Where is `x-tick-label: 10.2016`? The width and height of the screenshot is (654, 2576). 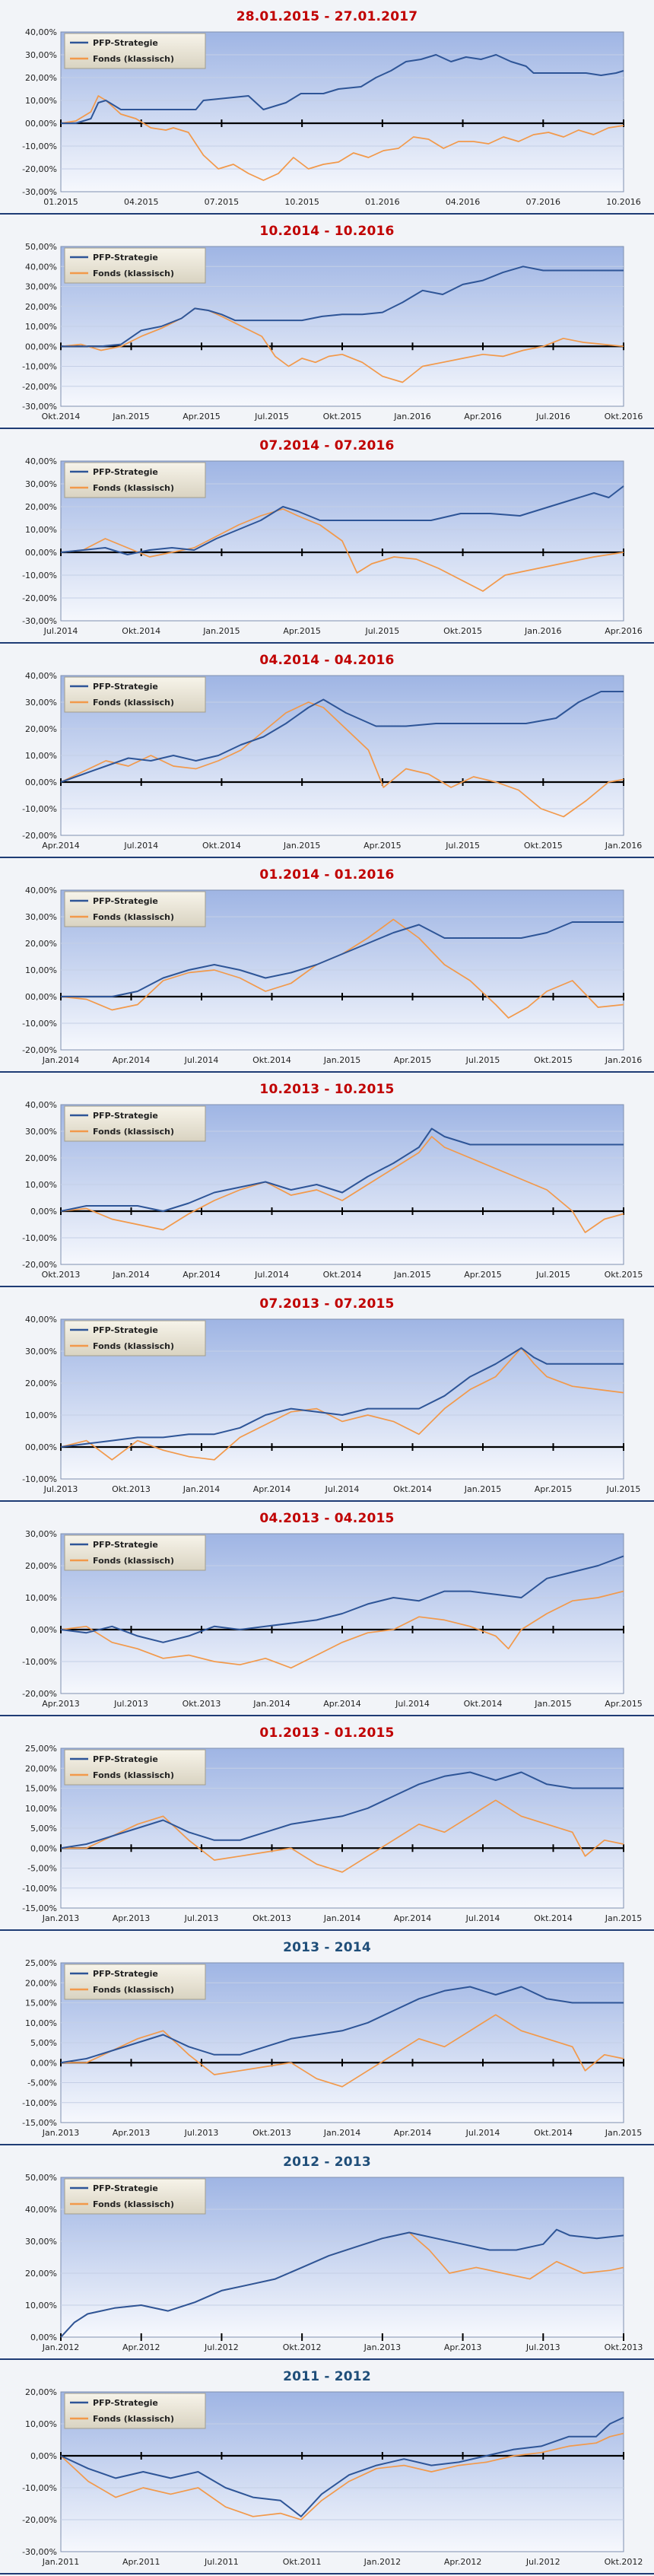
x-tick-label: 10.2016 is located at coordinates (623, 202).